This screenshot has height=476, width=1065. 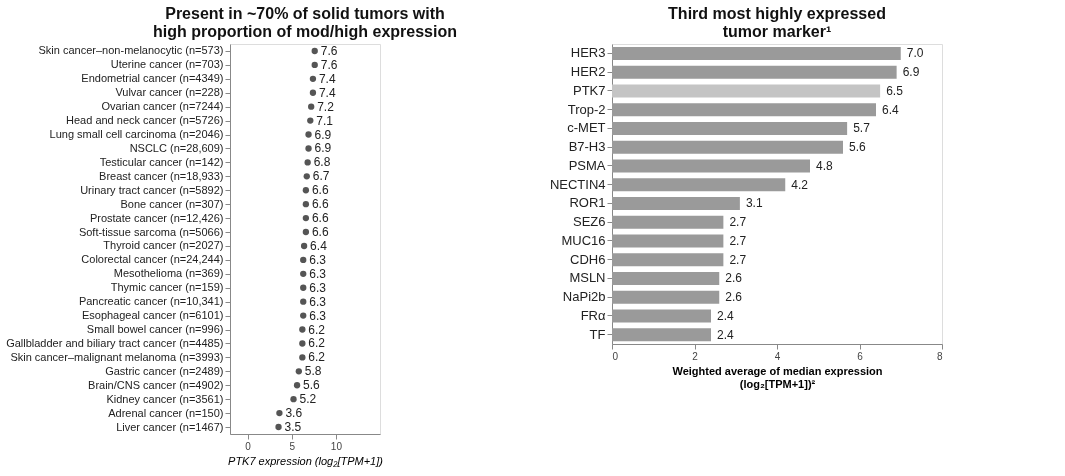 I want to click on y-tick-label: Endometrial cancer (n=4349), so click(x=152, y=78).